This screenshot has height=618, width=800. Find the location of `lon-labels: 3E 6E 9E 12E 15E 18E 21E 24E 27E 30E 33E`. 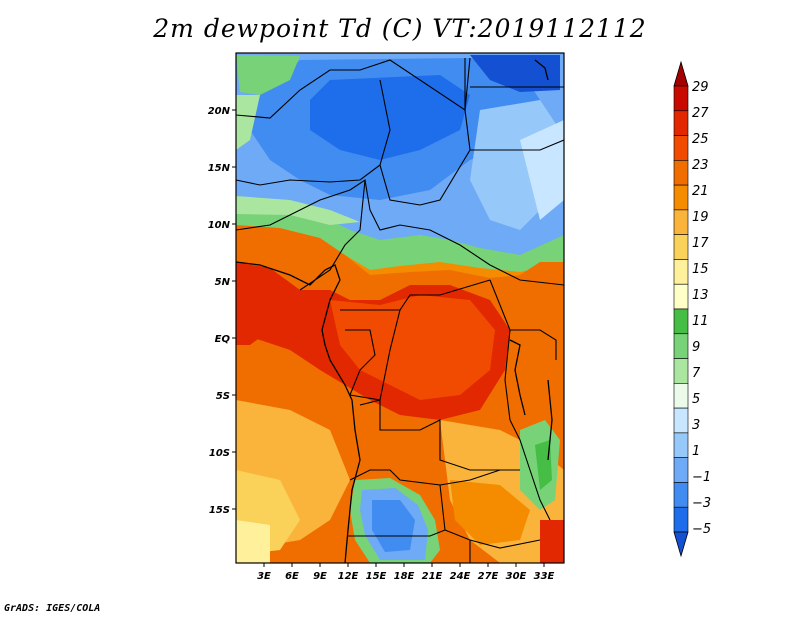

lon-labels: 3E 6E 9E 12E 15E 18E 21E 24E 27E 30E 33E is located at coordinates (405, 576).